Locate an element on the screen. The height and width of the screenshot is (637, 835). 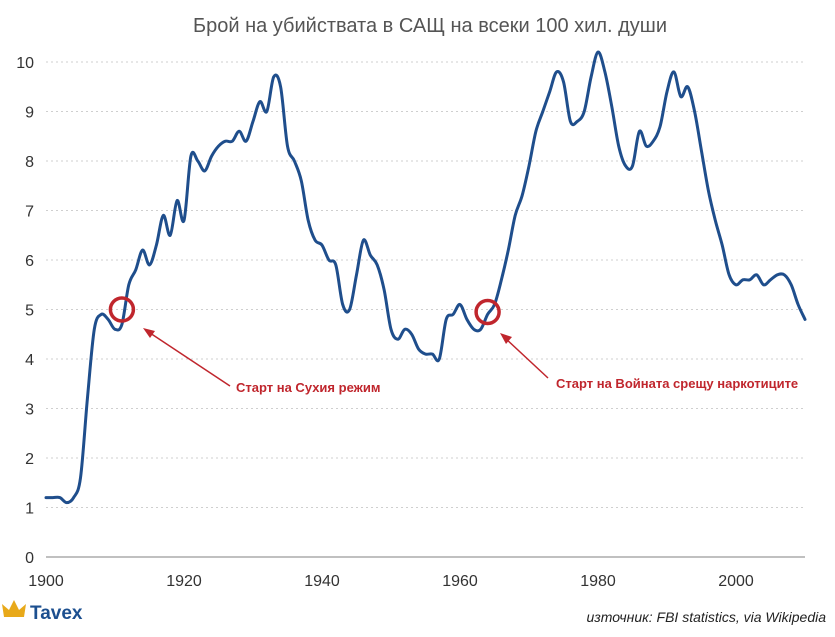
y-tick-label: 10 is located at coordinates (25, 63).